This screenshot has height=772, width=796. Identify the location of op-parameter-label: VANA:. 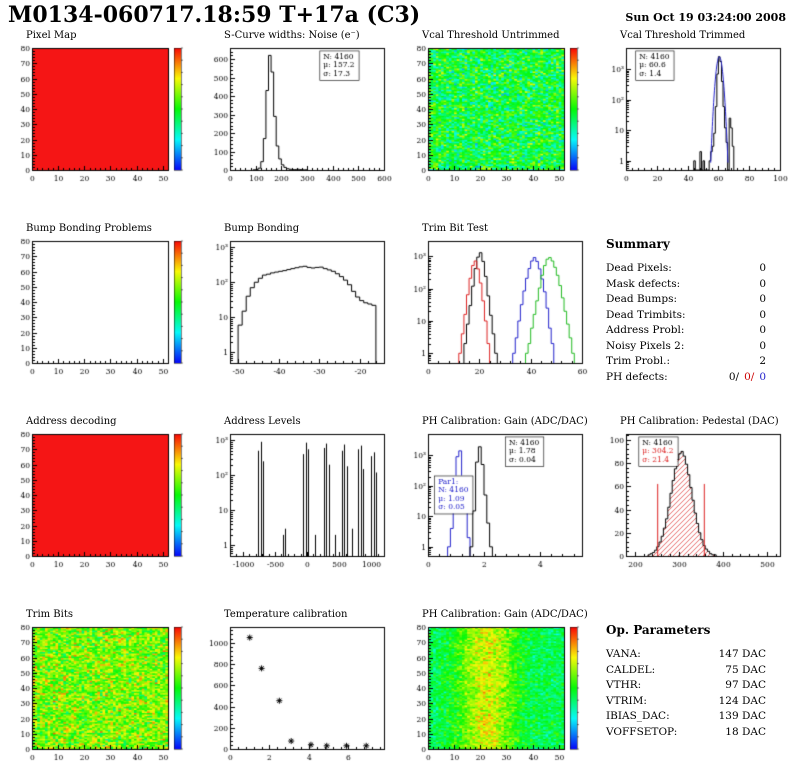
(623, 654).